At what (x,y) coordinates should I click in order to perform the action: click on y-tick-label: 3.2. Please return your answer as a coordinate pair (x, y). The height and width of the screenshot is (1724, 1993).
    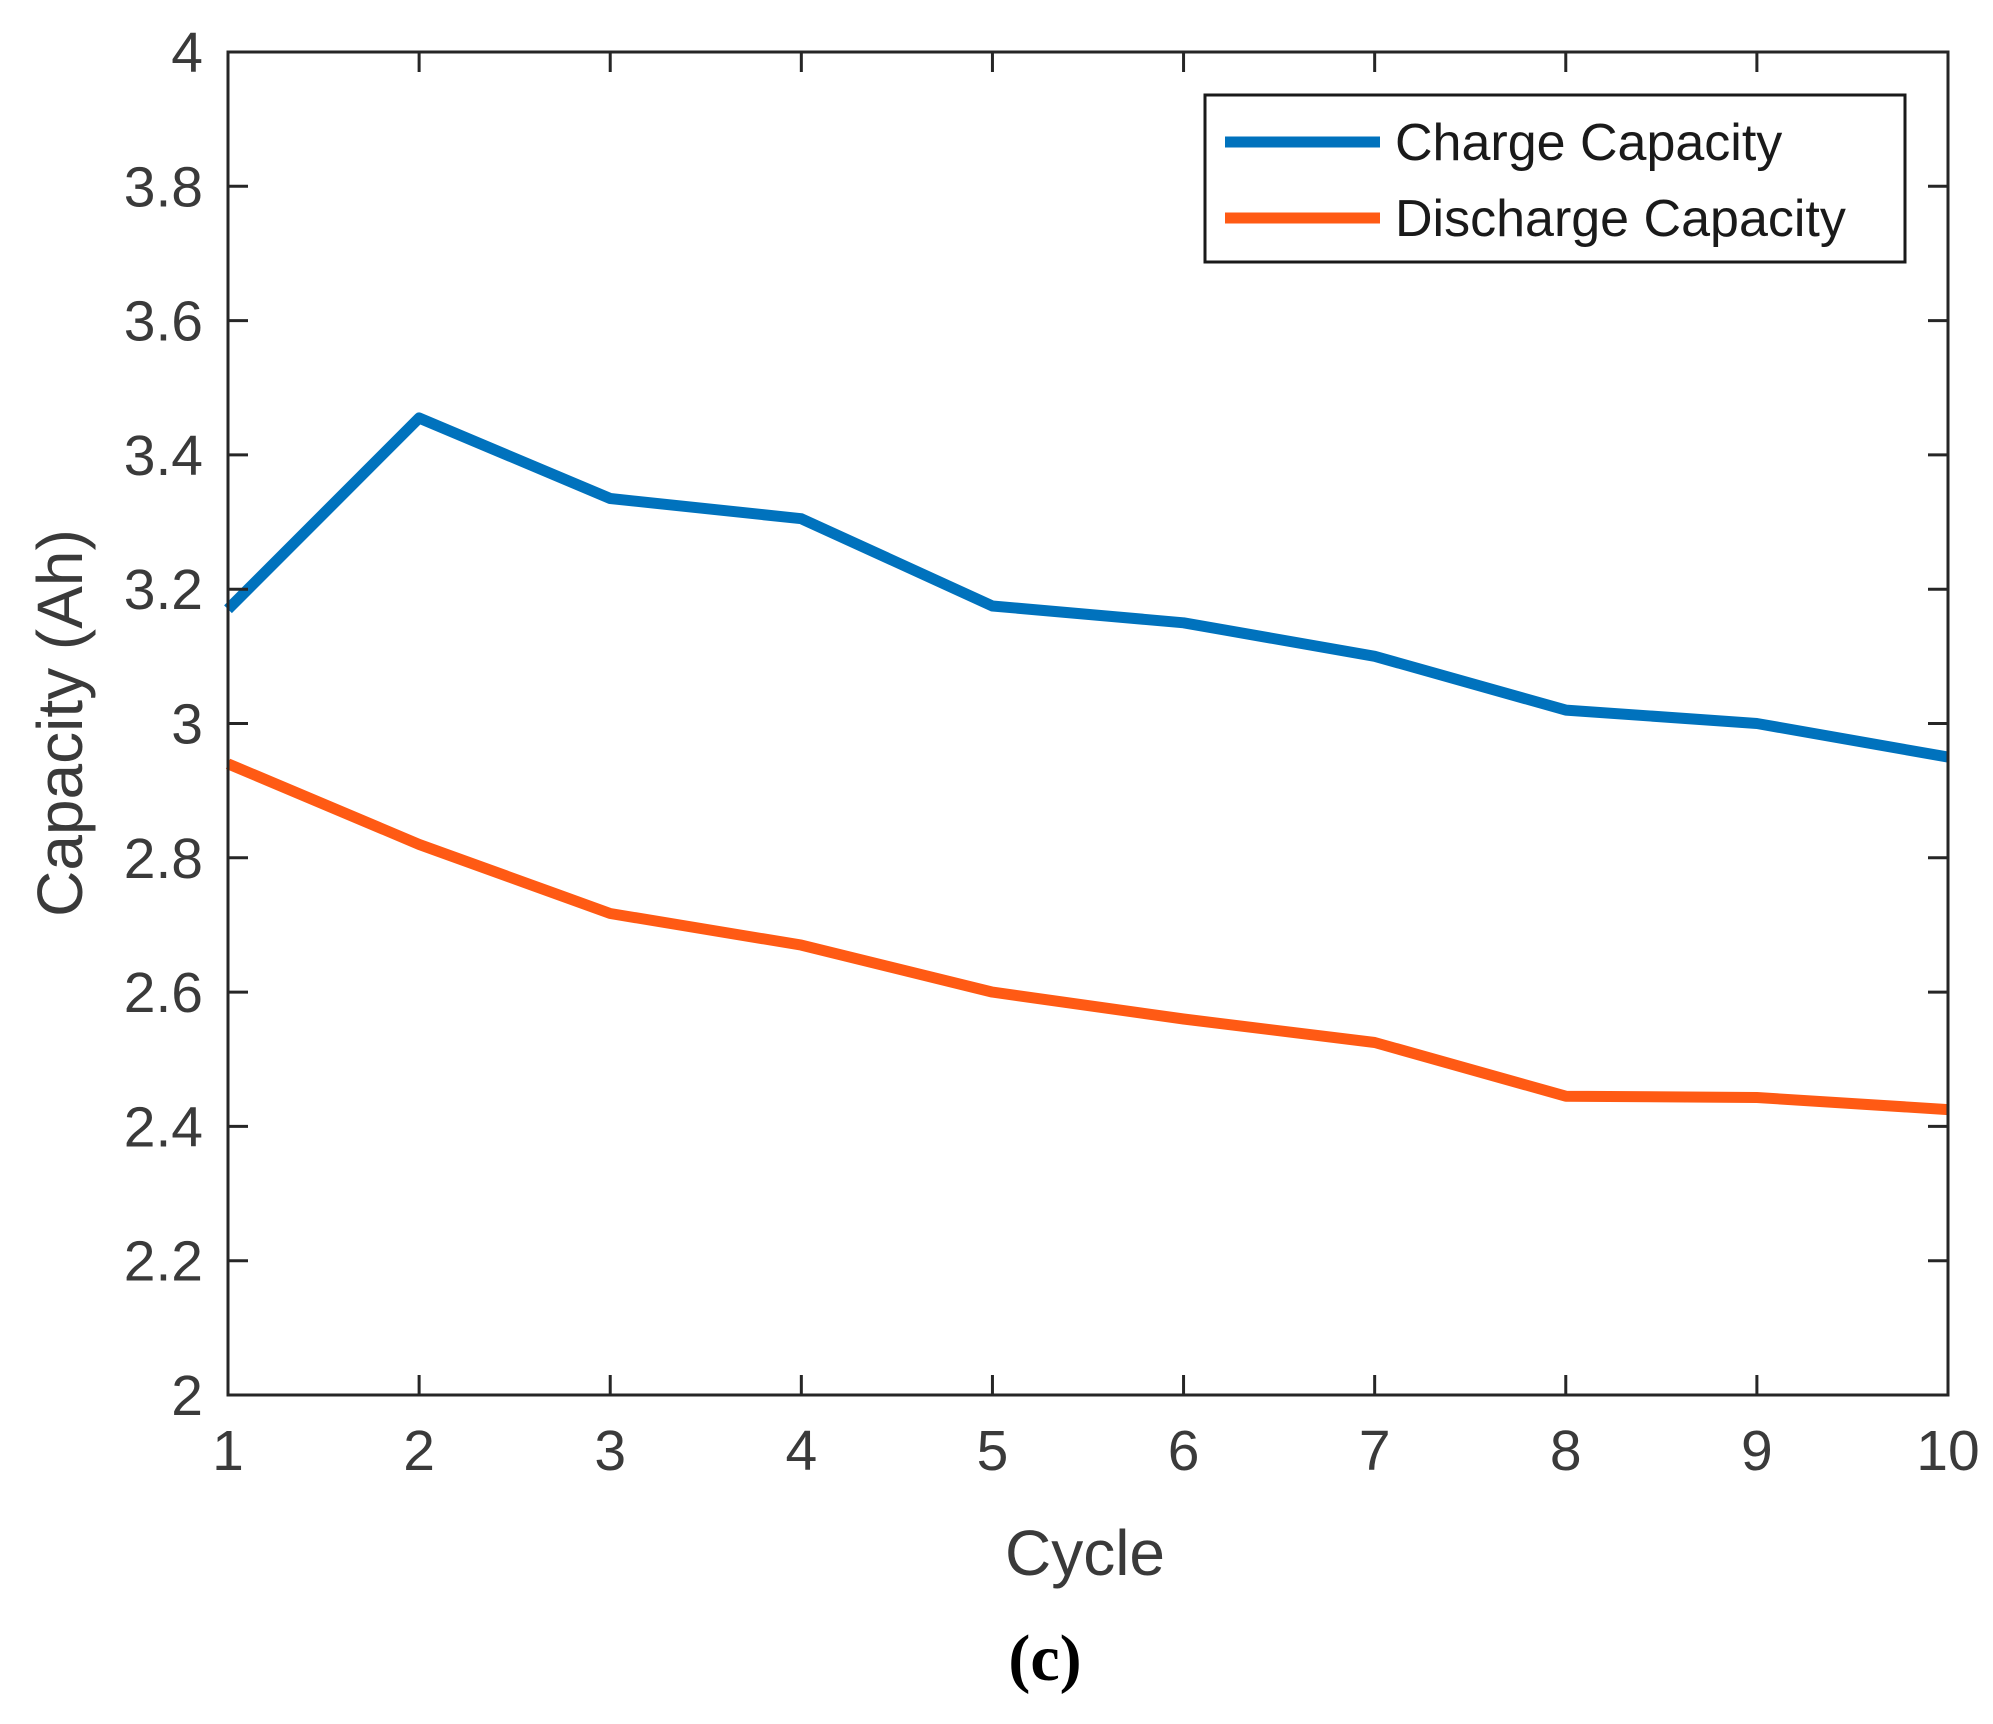
    Looking at the image, I should click on (163, 590).